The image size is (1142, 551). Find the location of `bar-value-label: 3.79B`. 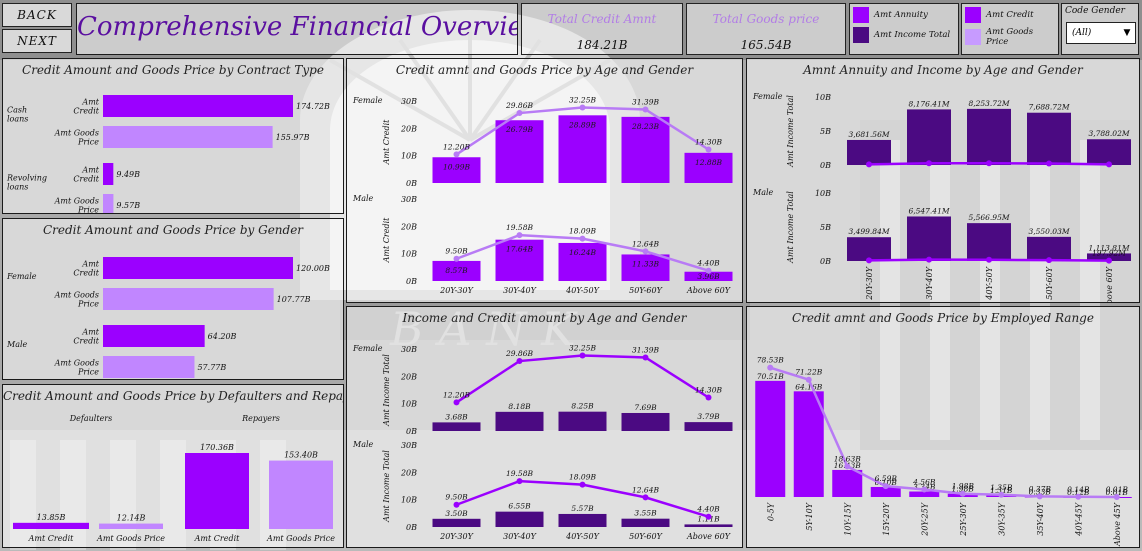

bar-value-label: 3.79B is located at coordinates (708, 416).